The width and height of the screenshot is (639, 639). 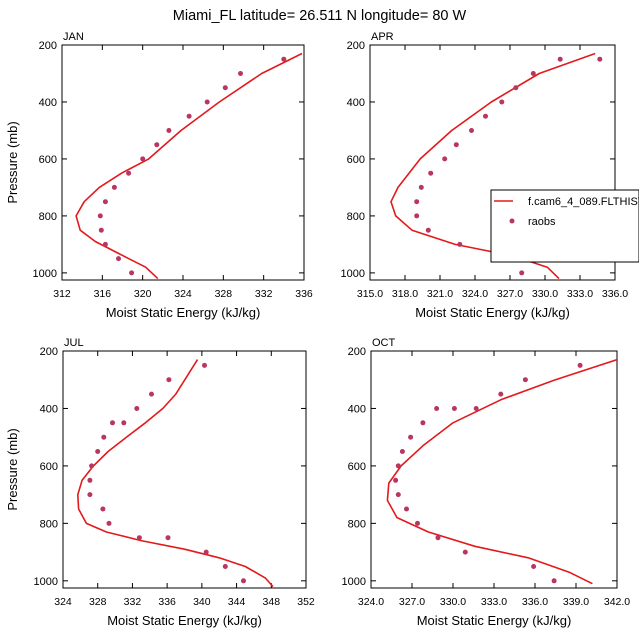 What do you see at coordinates (272, 602) in the screenshot?
I see `x-tick-label: 348` at bounding box center [272, 602].